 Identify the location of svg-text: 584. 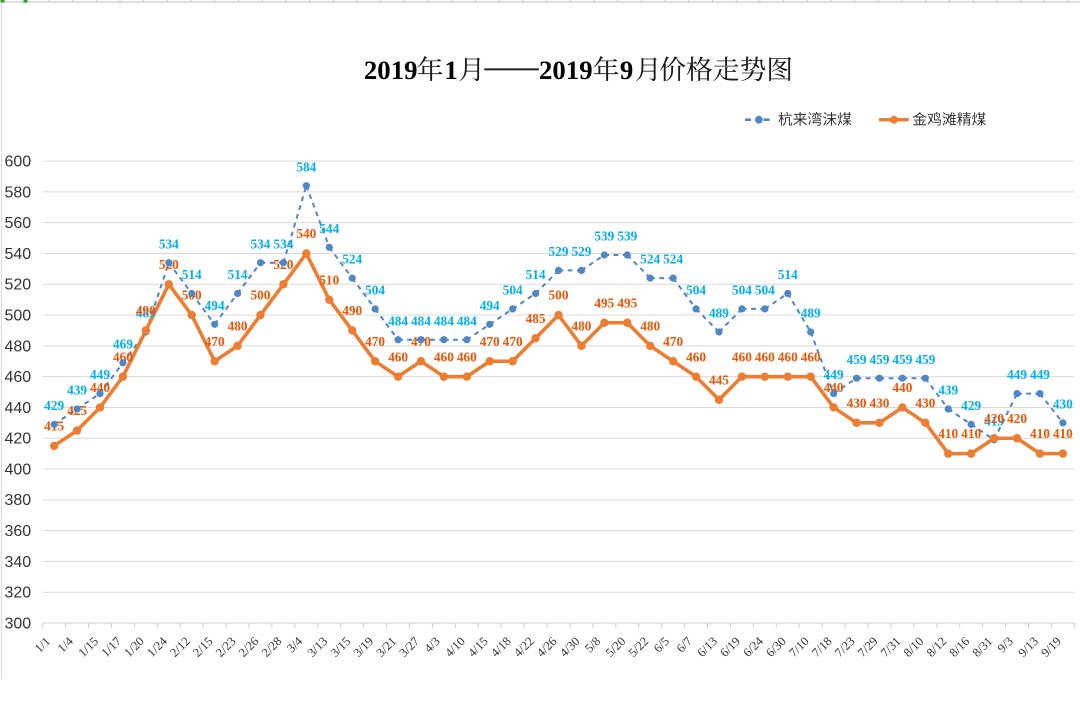
(306, 166).